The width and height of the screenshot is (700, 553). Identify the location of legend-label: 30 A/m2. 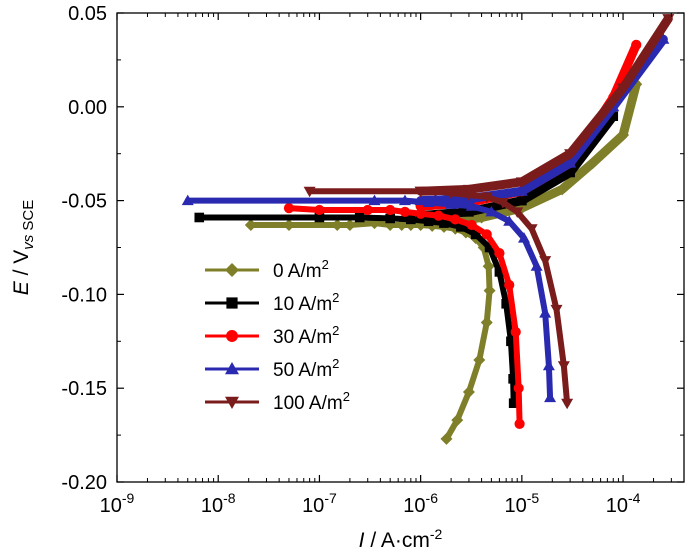
(306, 335).